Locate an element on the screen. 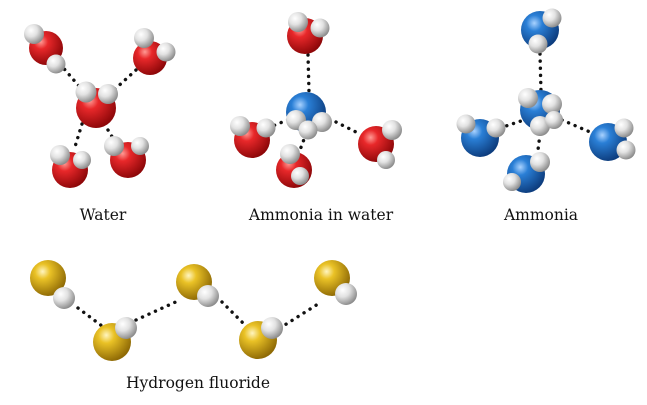 The width and height of the screenshot is (647, 405). hydrogen-fluoride-panel is located at coordinates (193, 310).